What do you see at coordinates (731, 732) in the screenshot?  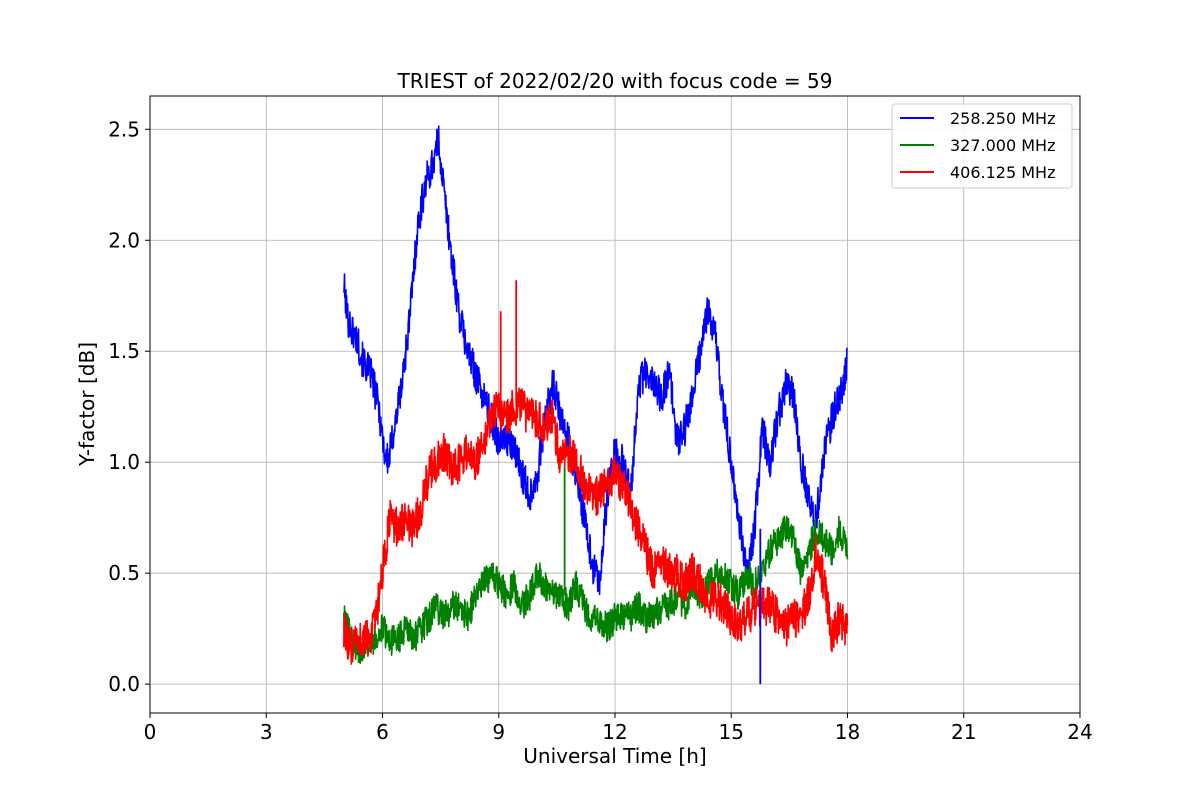 I see `x-tick-label: 15` at bounding box center [731, 732].